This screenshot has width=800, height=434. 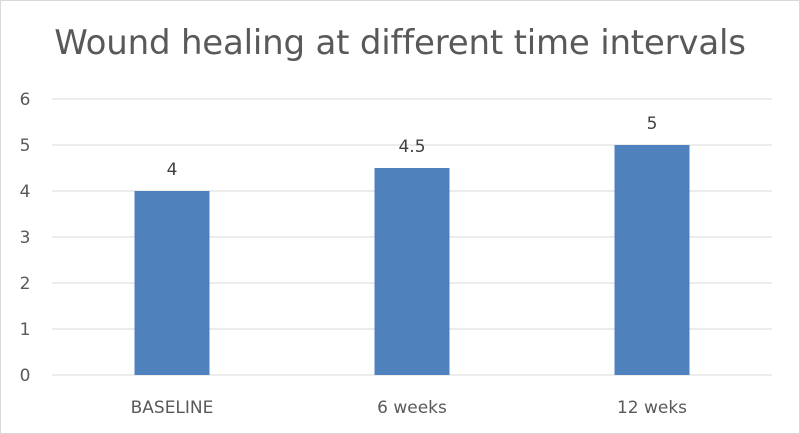 I want to click on data-label: 5, so click(x=652, y=124).